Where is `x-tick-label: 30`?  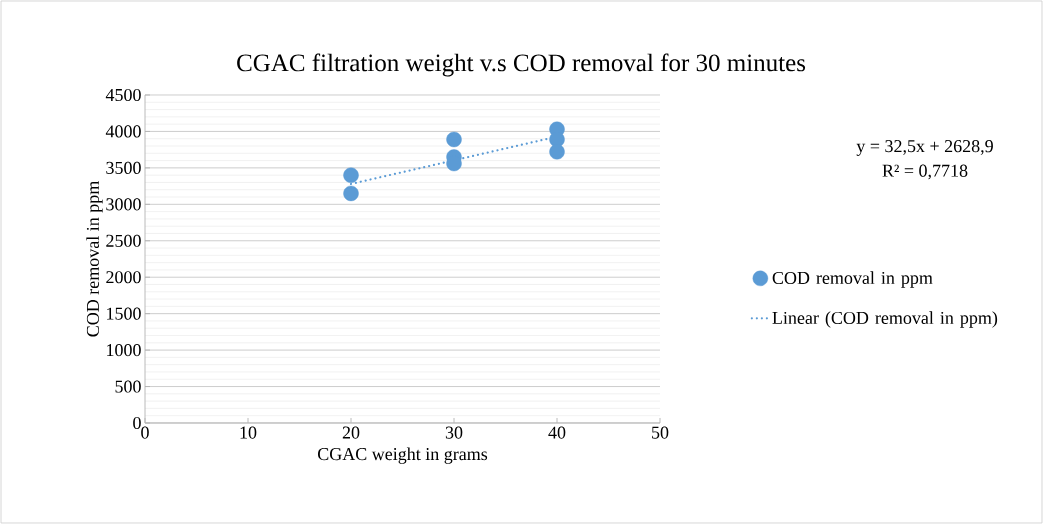 x-tick-label: 30 is located at coordinates (454, 432).